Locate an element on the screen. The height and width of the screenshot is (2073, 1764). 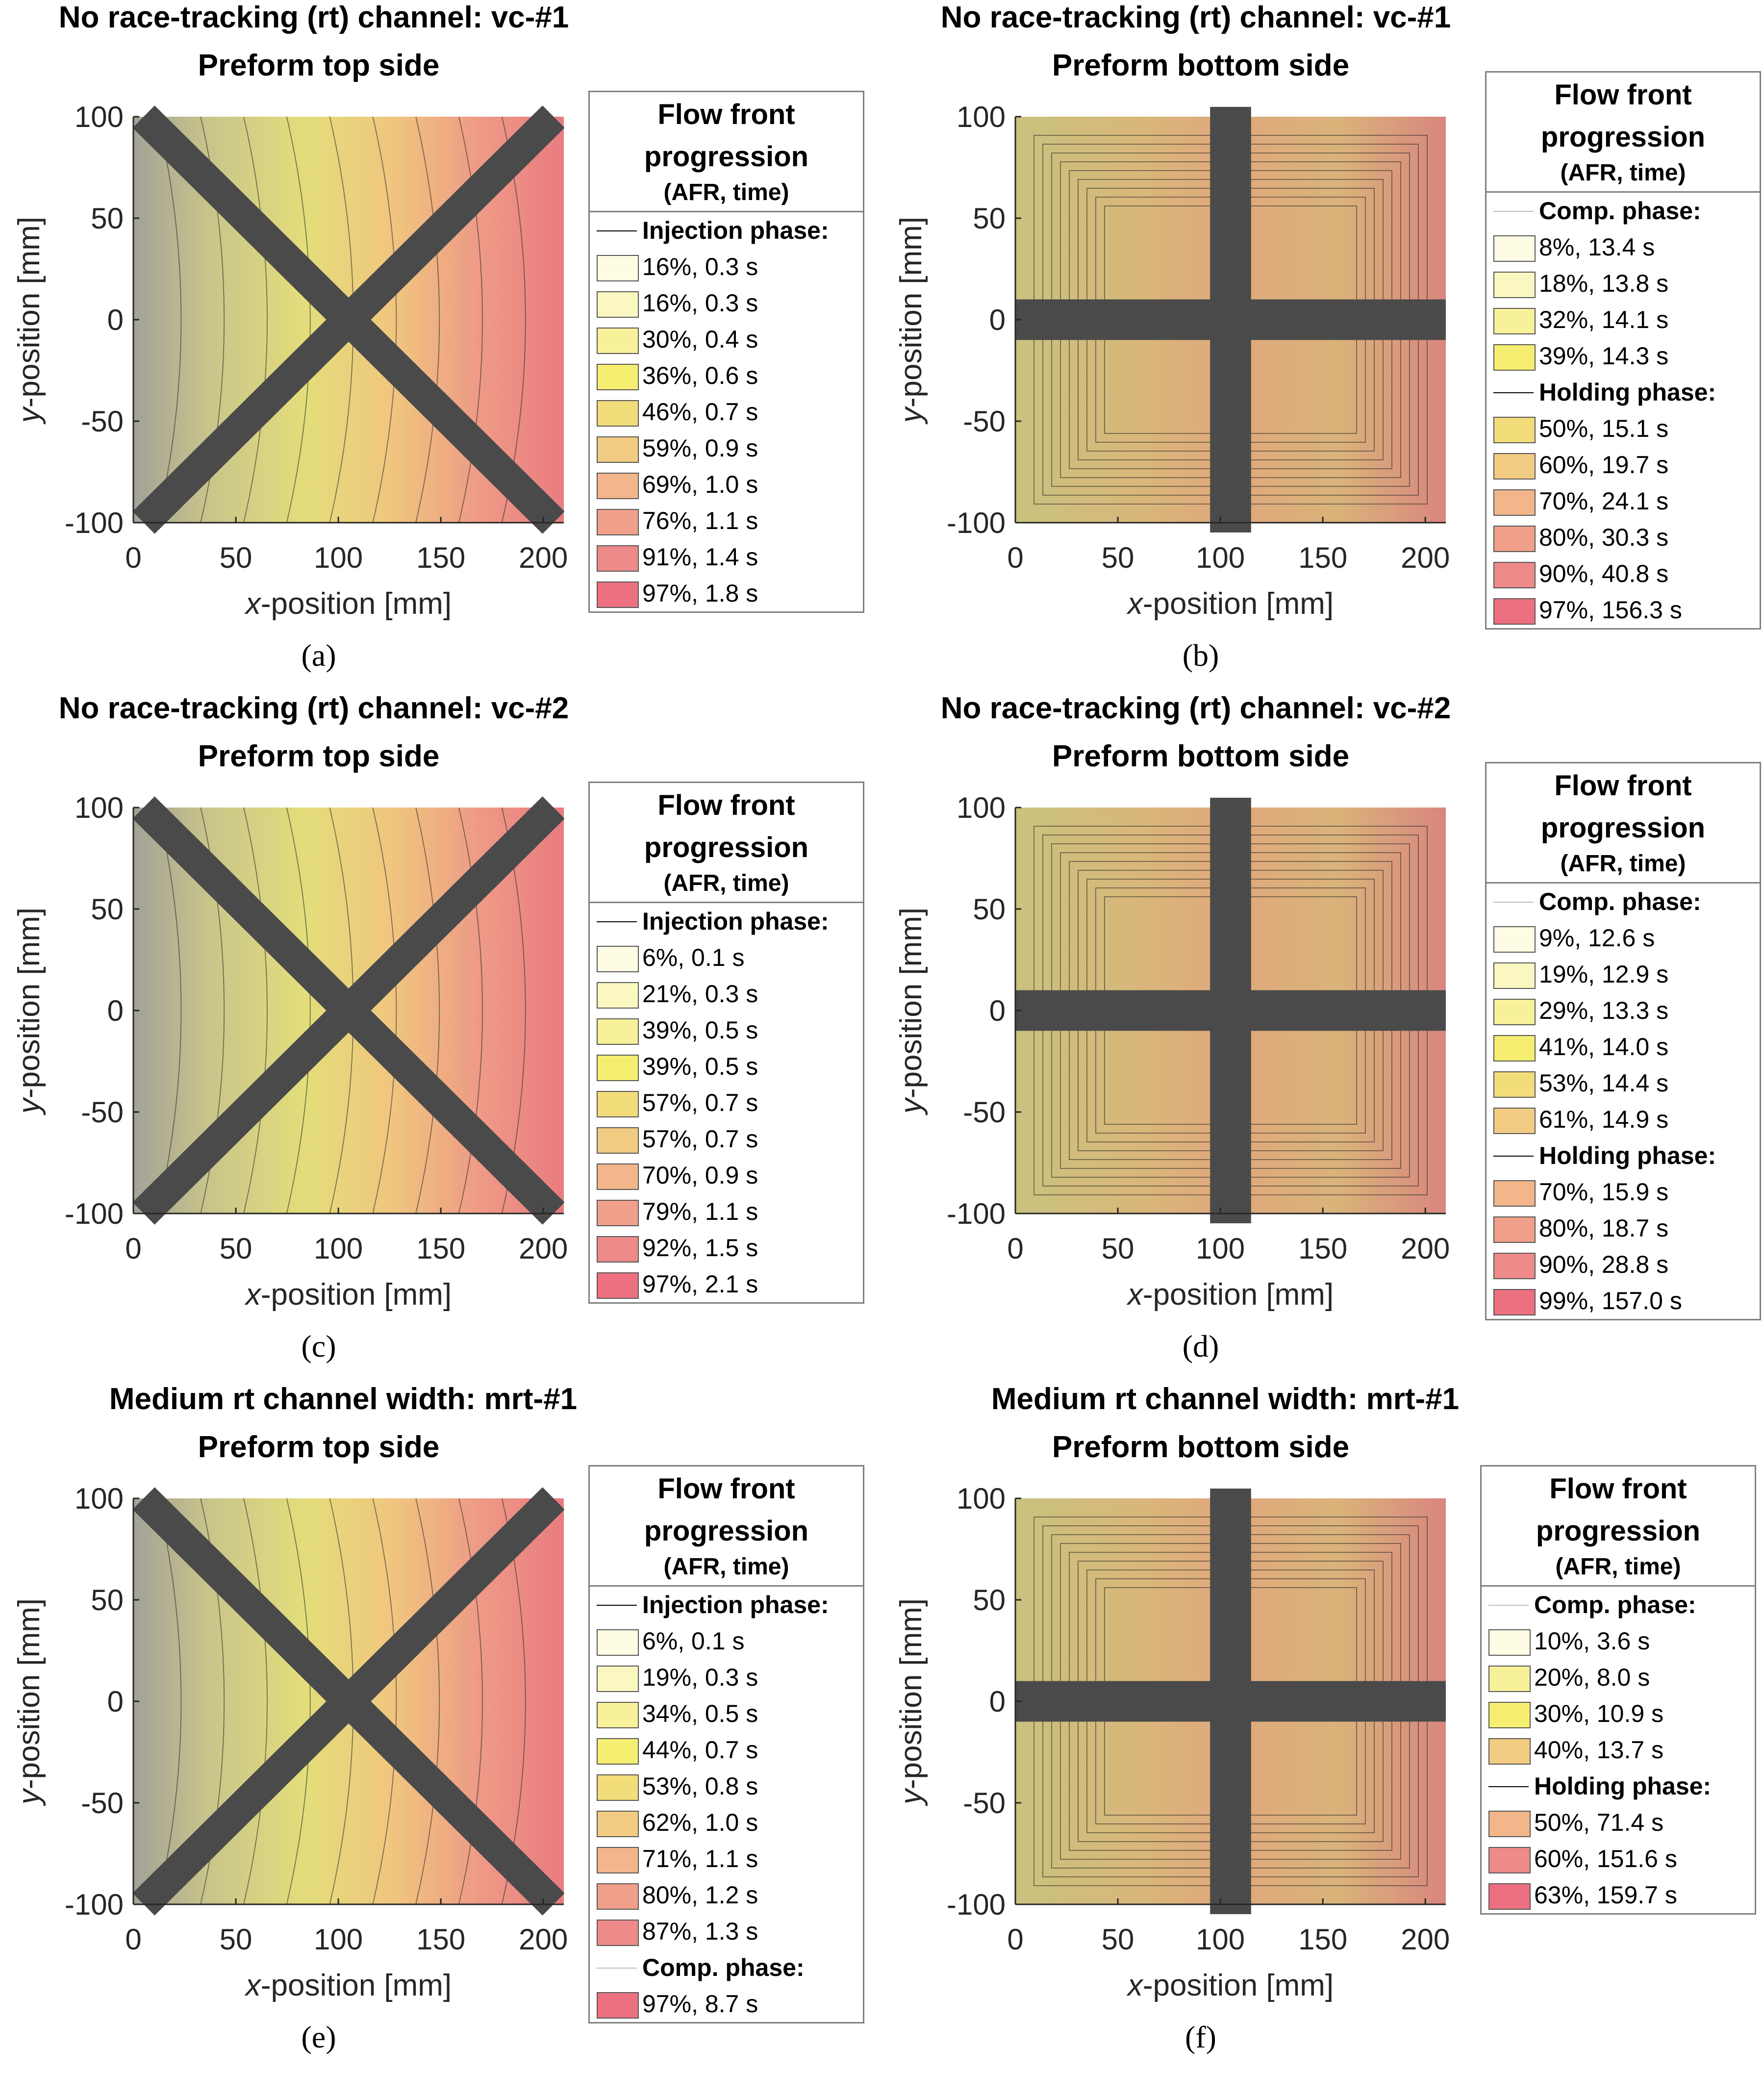
legend-entry: 70%, 15.9 s is located at coordinates (1623, 1192).